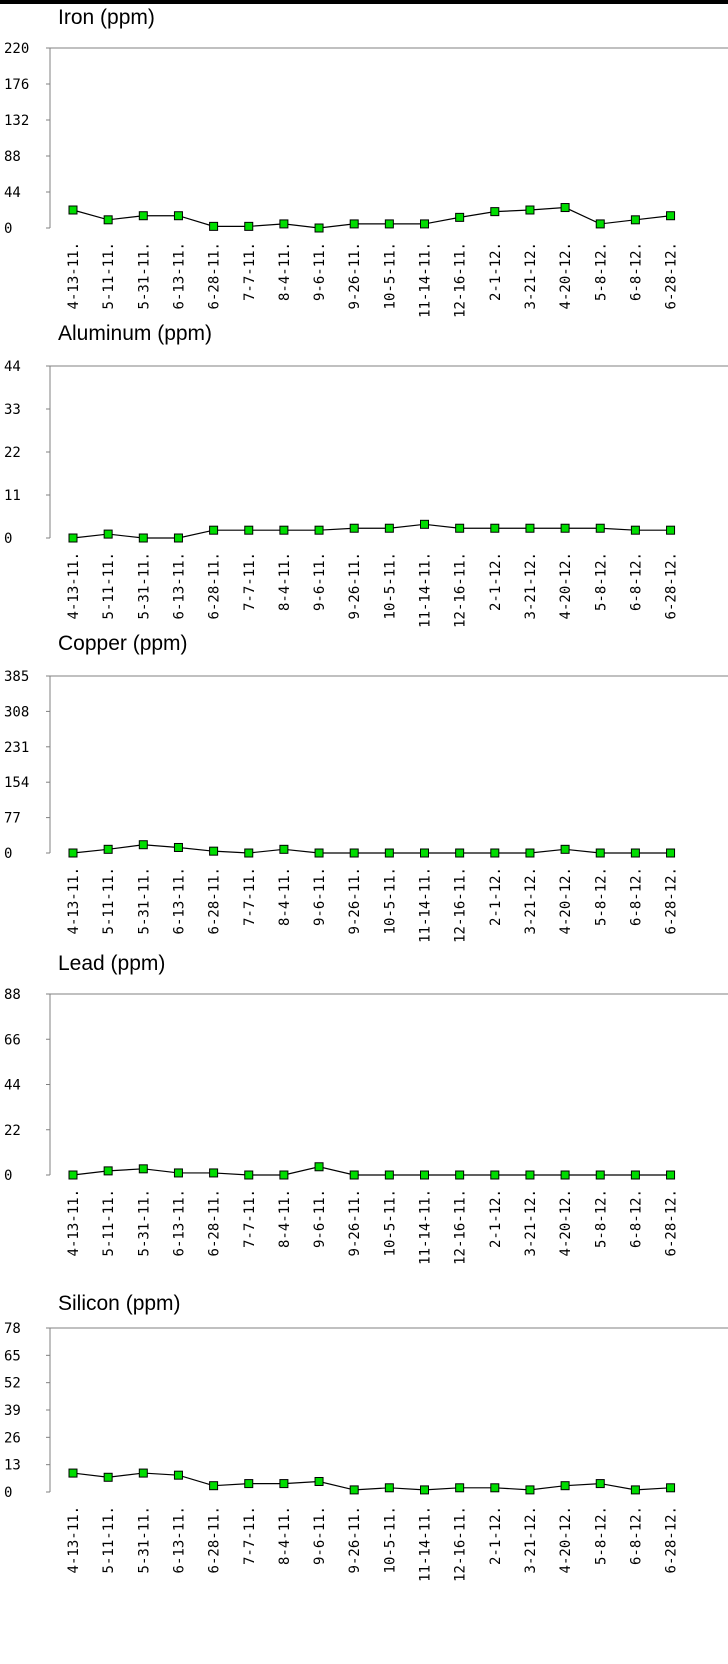 The width and height of the screenshot is (728, 1664). What do you see at coordinates (16, 49) in the screenshot?
I see `y-tick-label: 220` at bounding box center [16, 49].